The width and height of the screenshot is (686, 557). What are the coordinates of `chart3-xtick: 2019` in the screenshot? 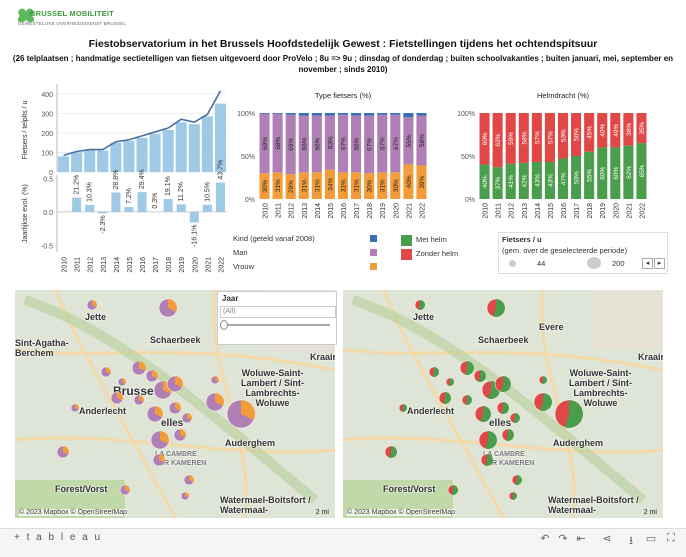 It's located at (383, 211).